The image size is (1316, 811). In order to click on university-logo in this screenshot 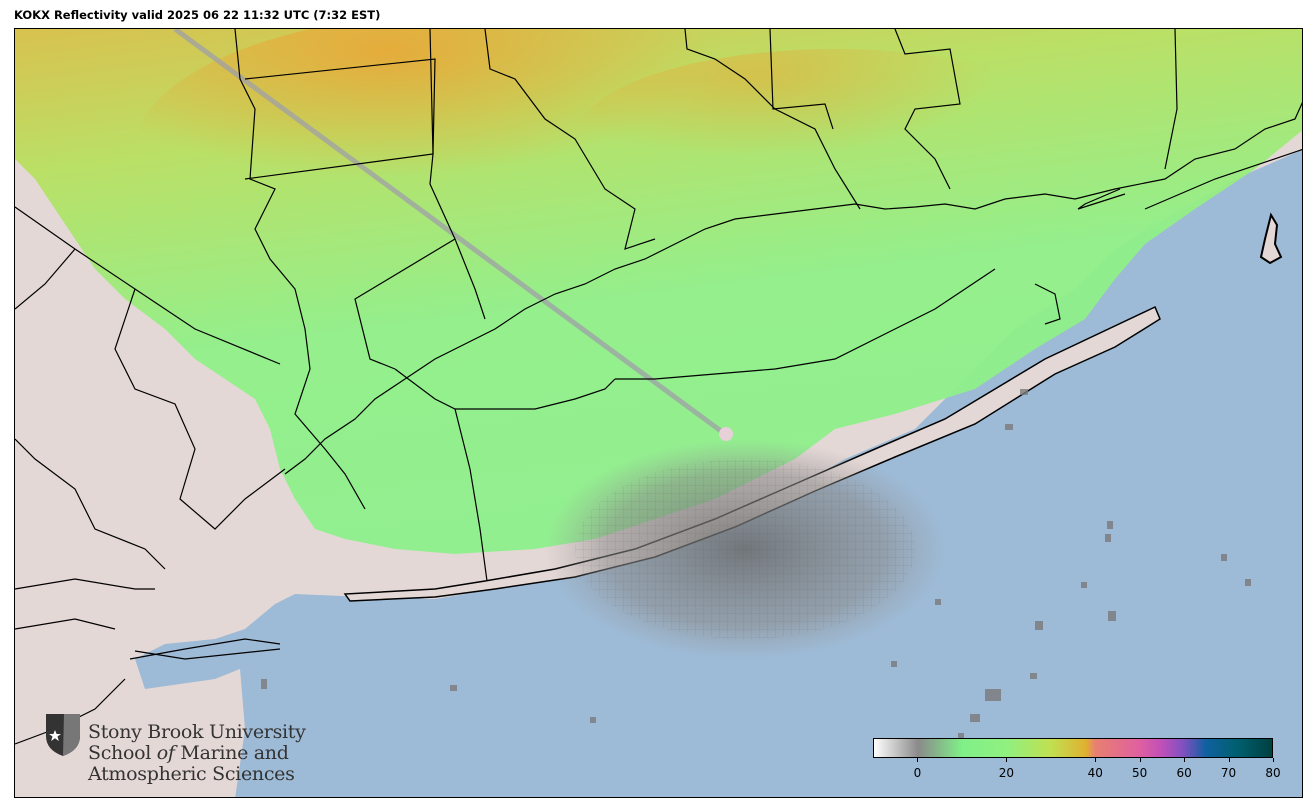, I will do `click(63, 737)`.